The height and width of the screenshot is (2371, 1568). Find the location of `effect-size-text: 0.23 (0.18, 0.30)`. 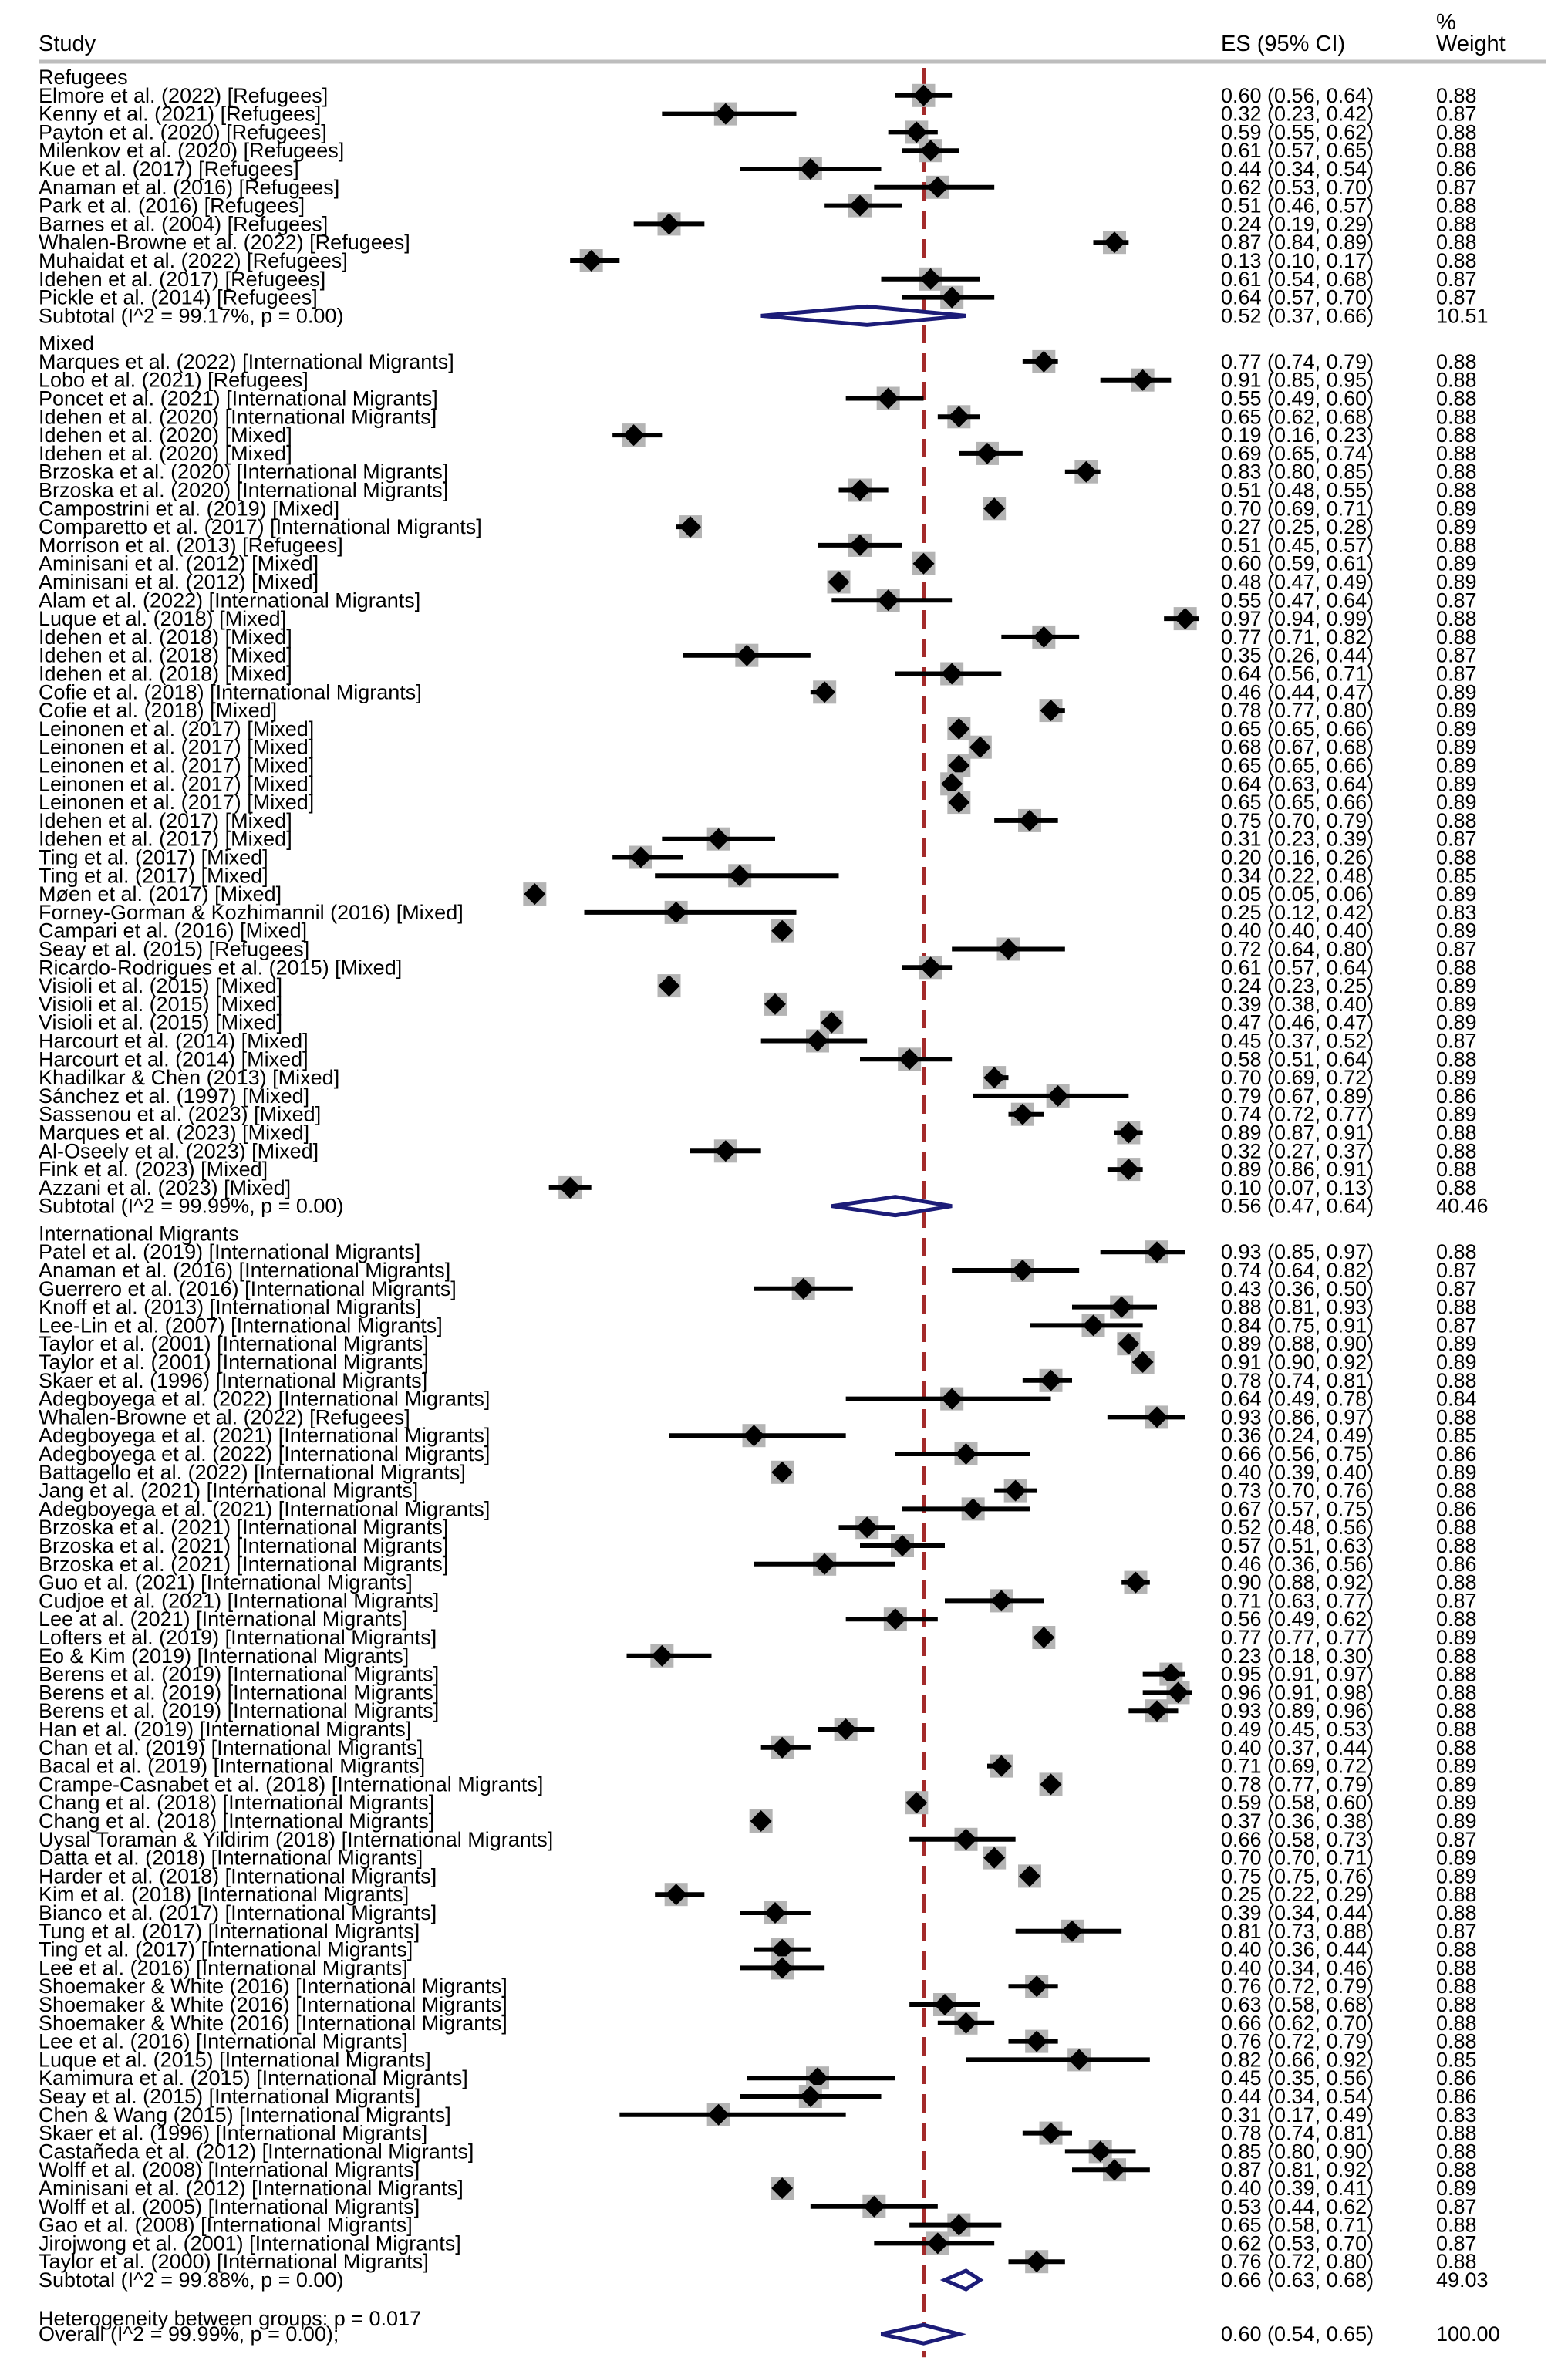

effect-size-text: 0.23 (0.18, 0.30) is located at coordinates (1298, 1656).